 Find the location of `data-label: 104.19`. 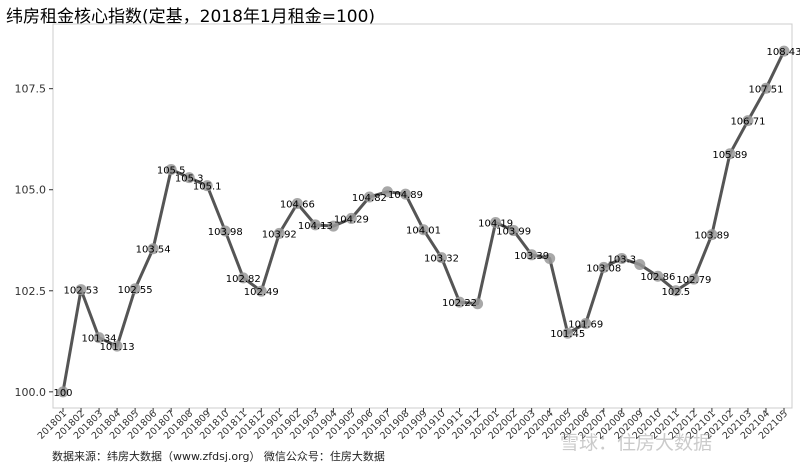

data-label: 104.19 is located at coordinates (495, 223).